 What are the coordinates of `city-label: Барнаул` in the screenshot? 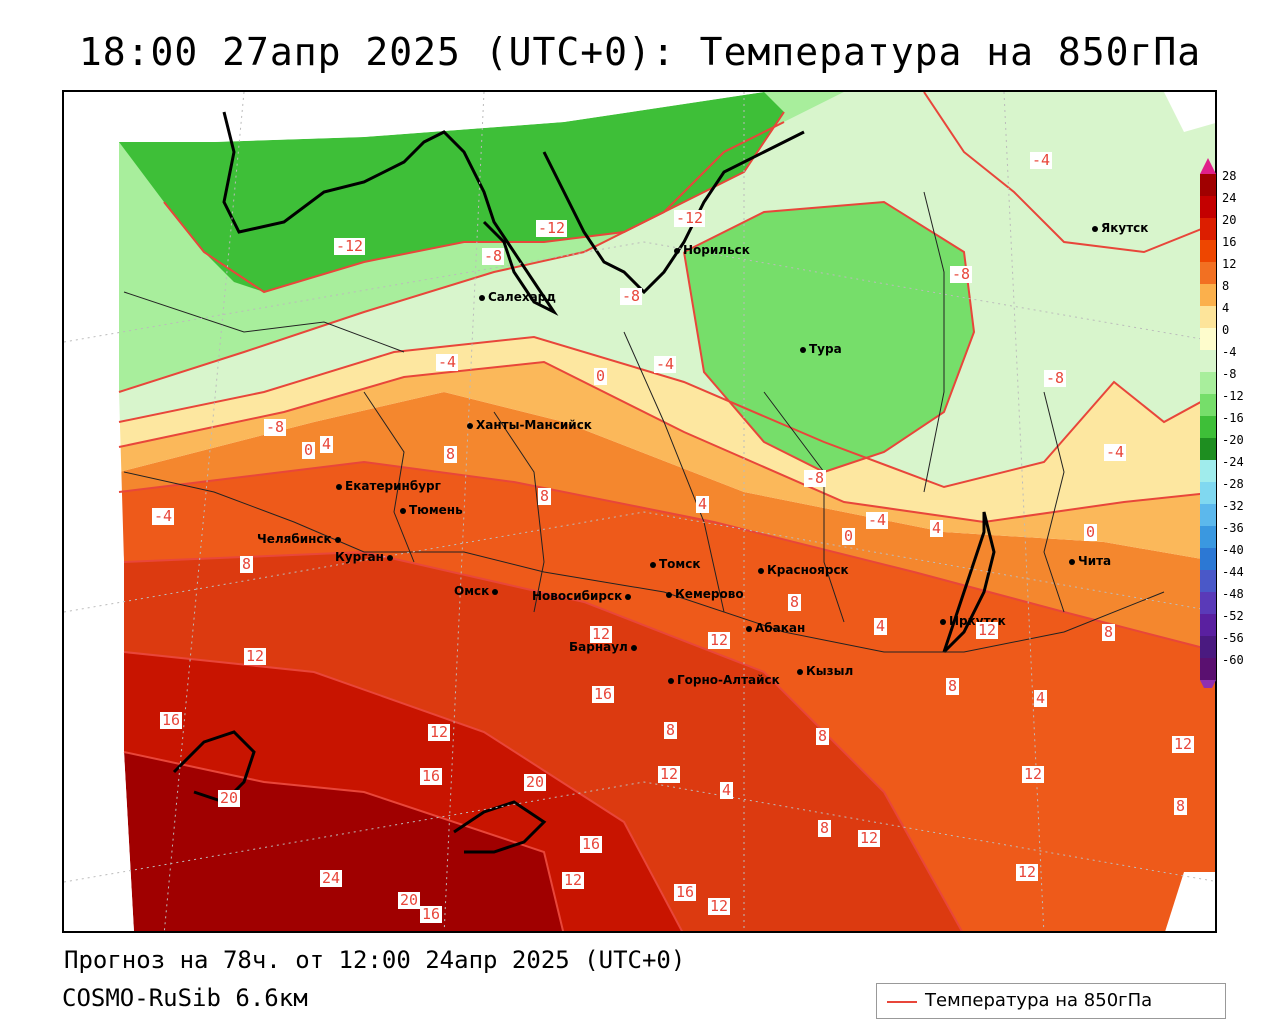 It's located at (598, 647).